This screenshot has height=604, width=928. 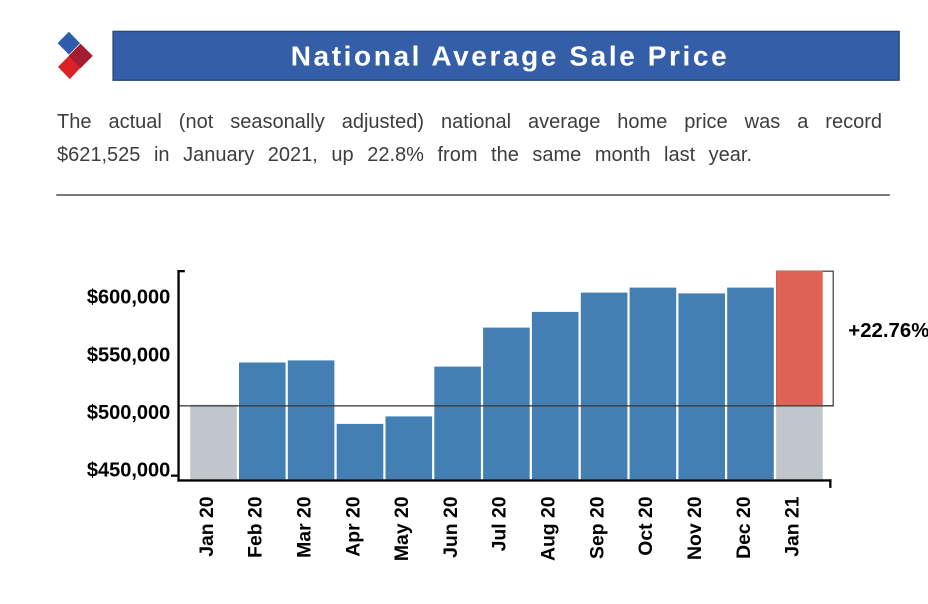 What do you see at coordinates (549, 528) in the screenshot?
I see `svg-text: Aug 20` at bounding box center [549, 528].